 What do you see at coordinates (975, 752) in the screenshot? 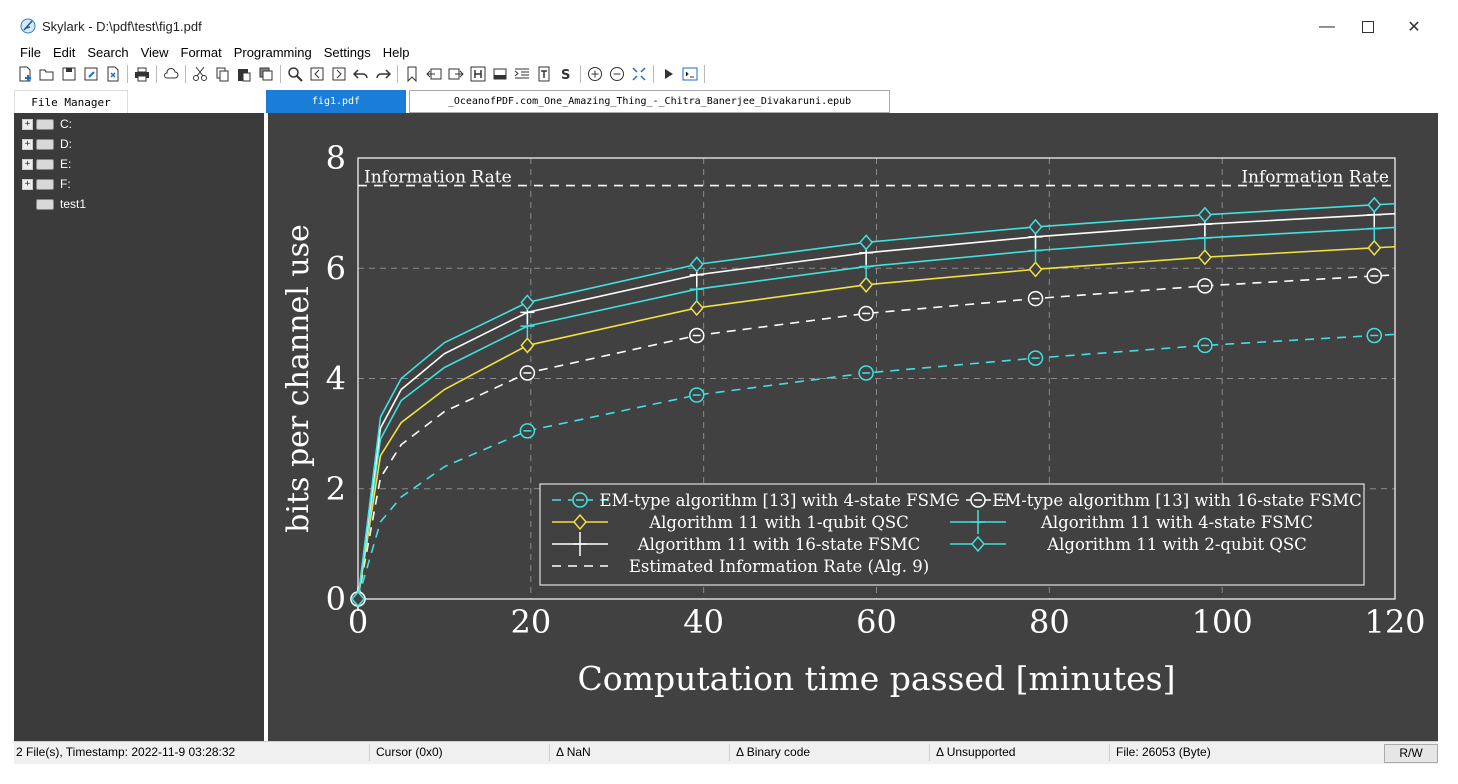
I see `status-unsupported: Δ Unsupported` at bounding box center [975, 752].